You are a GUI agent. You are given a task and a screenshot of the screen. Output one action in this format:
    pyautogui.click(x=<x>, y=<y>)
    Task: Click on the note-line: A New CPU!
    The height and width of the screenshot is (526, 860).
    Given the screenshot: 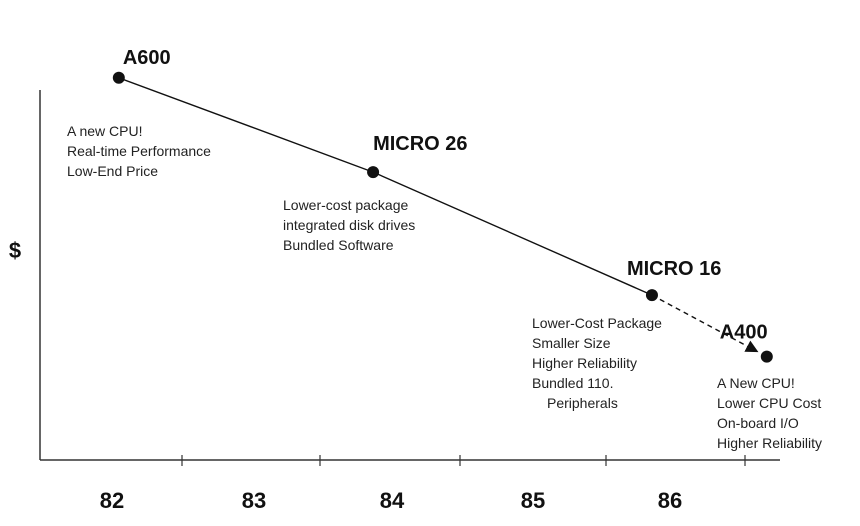 What is the action you would take?
    pyautogui.click(x=756, y=383)
    